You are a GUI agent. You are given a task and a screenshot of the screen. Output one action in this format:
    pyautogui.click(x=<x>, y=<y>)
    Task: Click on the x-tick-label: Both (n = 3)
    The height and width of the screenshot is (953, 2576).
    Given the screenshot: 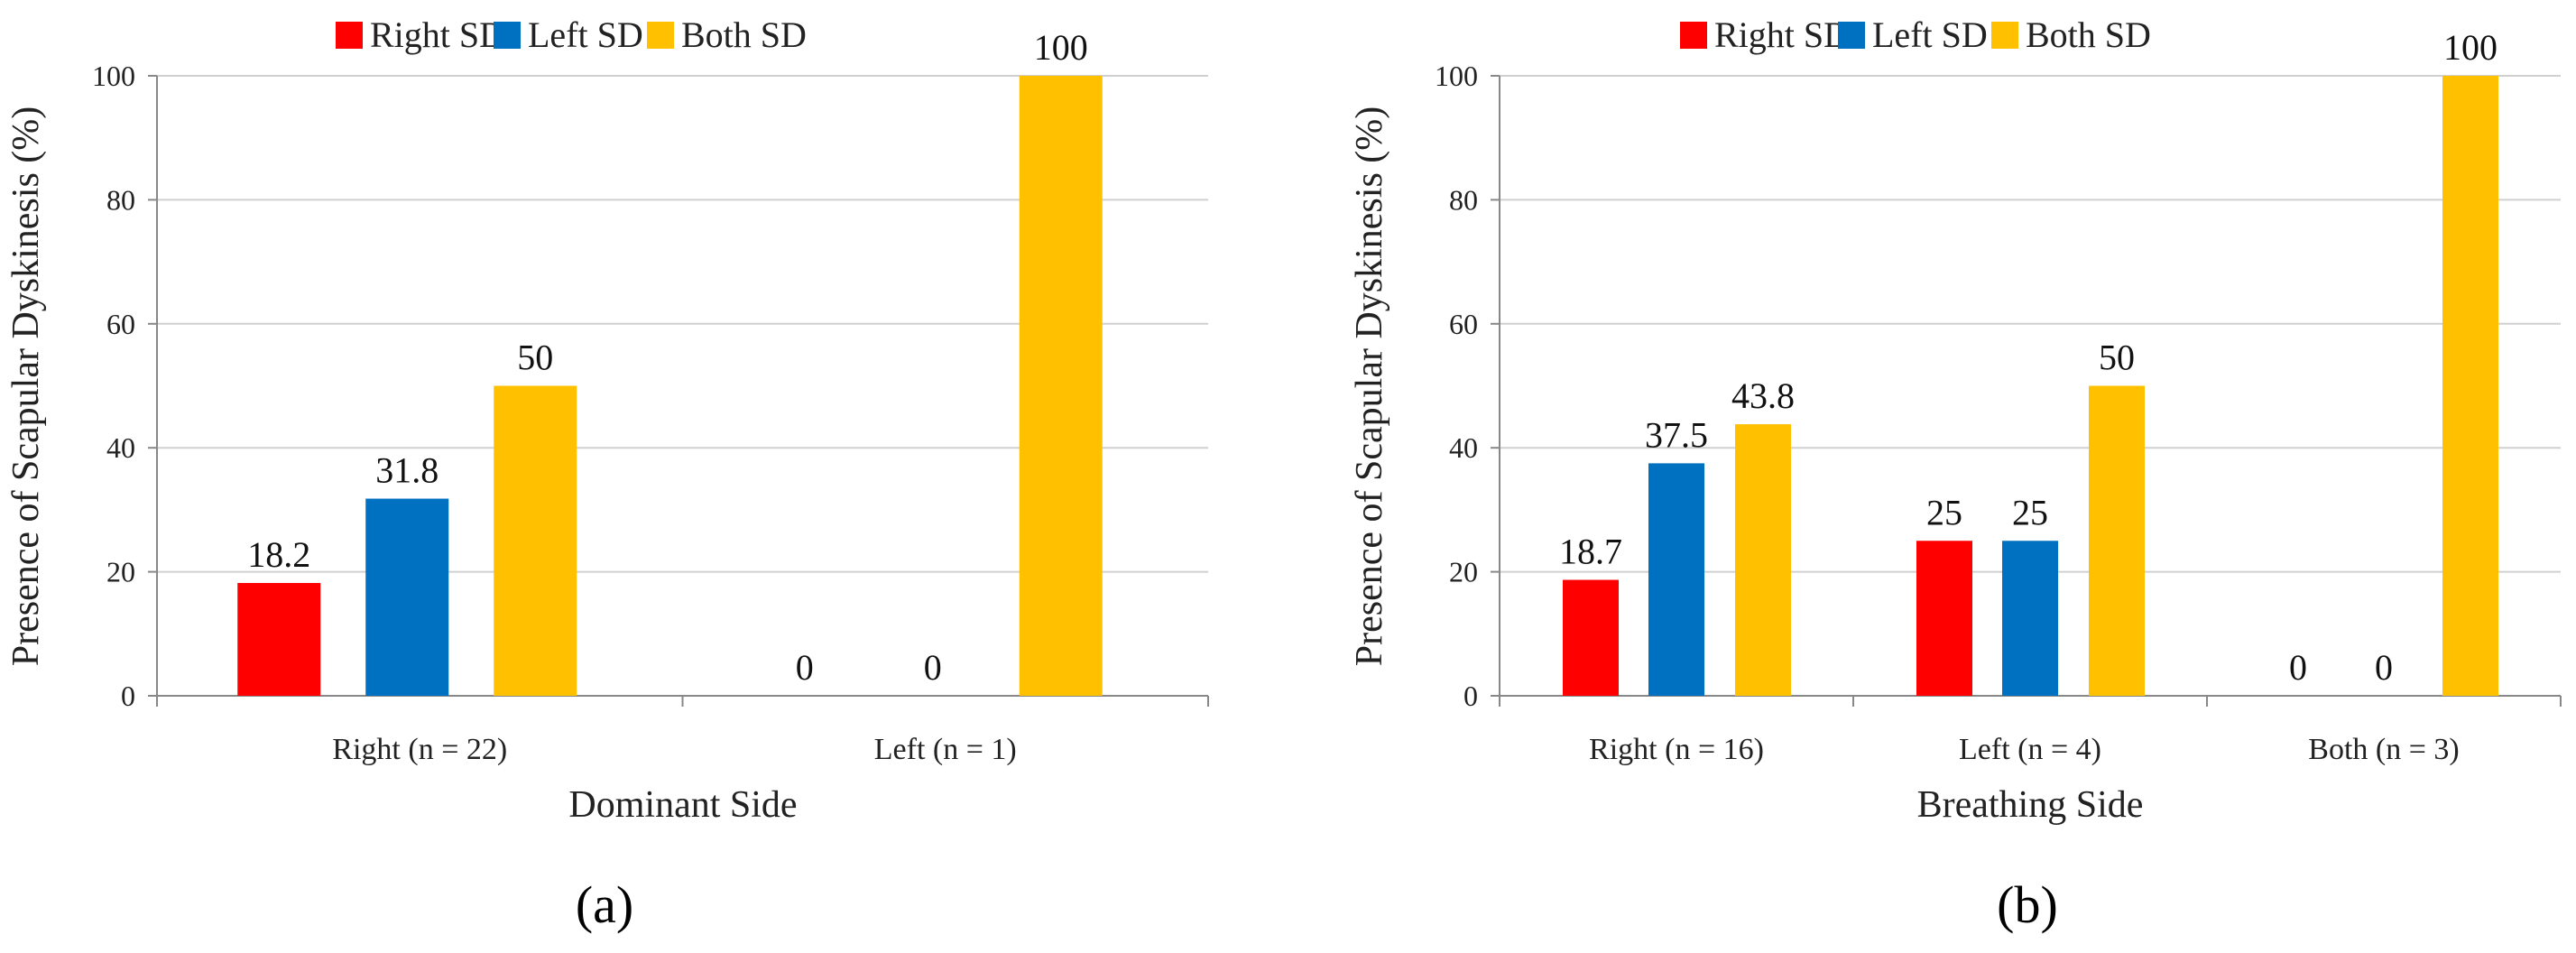 What is the action you would take?
    pyautogui.click(x=2383, y=750)
    